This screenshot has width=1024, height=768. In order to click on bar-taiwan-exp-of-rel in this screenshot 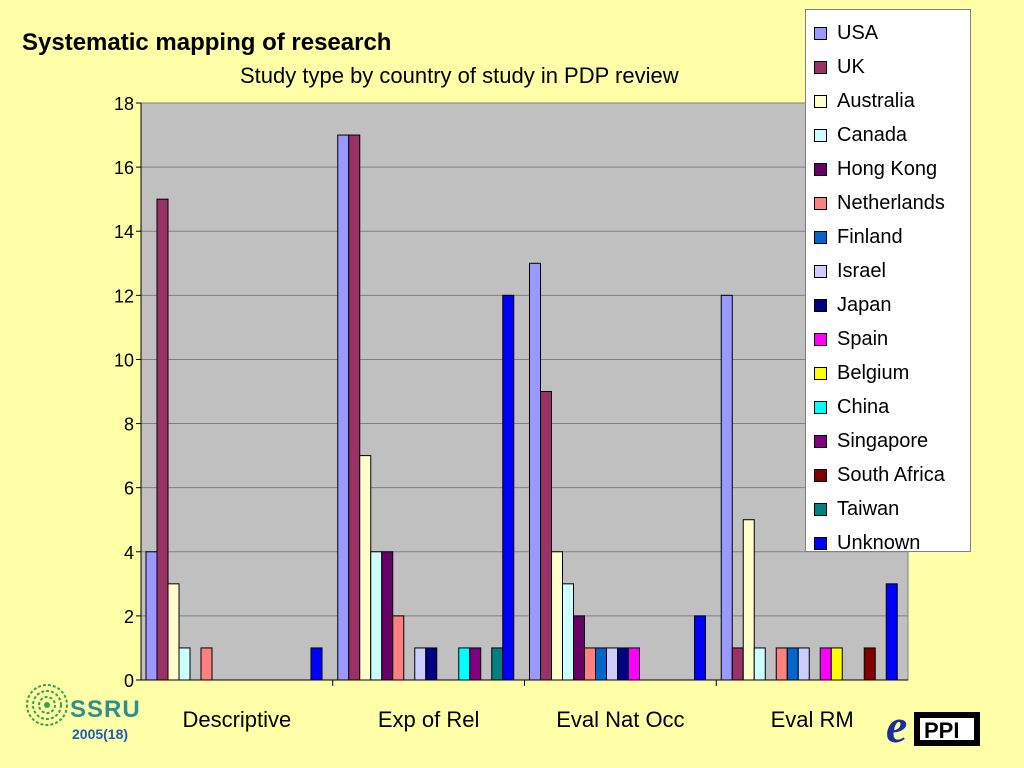, I will do `click(497, 664)`.